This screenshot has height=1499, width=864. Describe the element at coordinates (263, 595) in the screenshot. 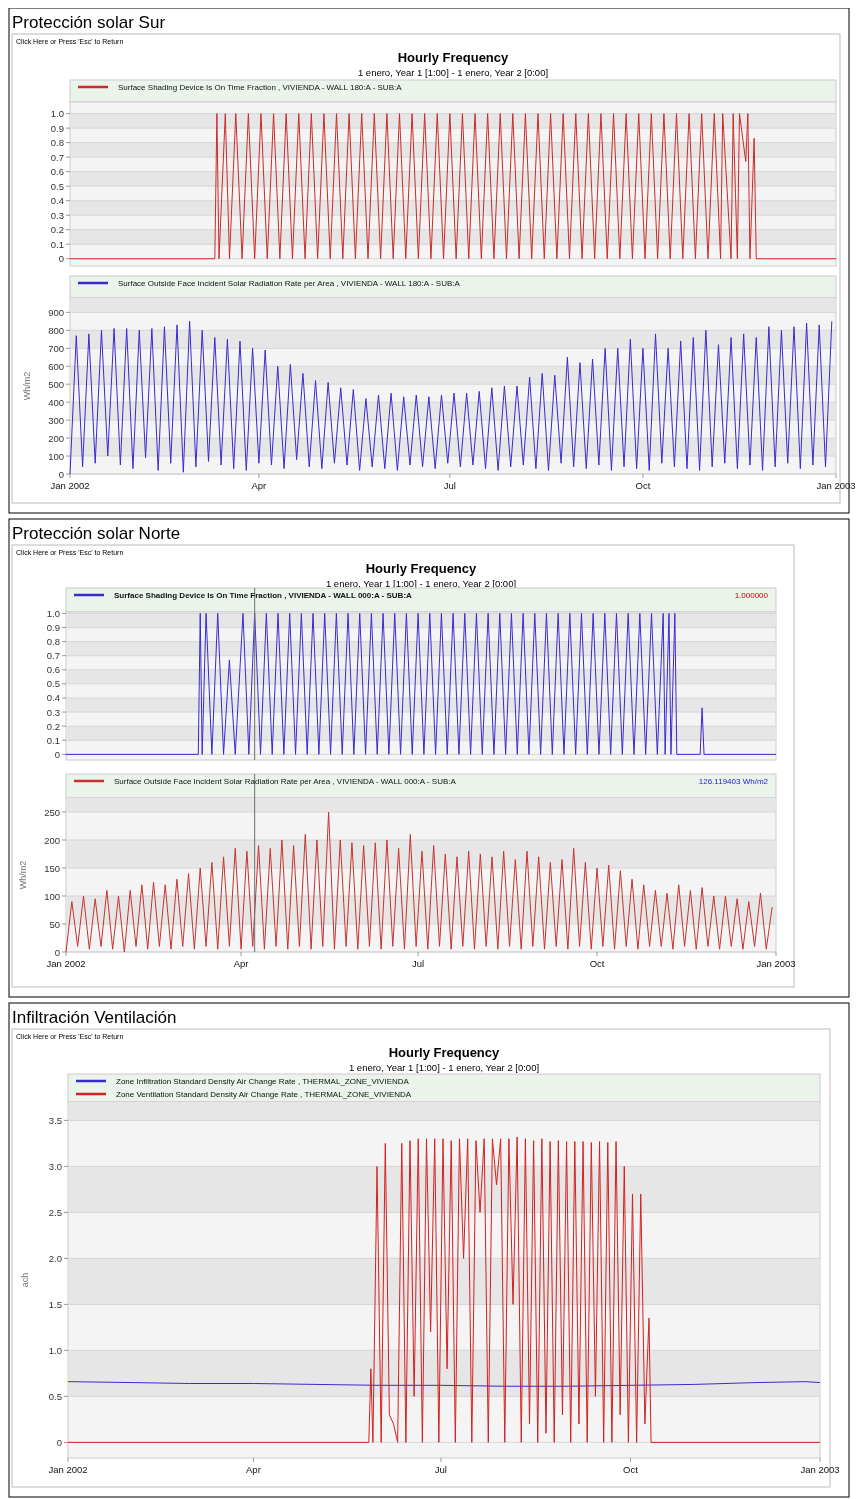

I see `legend-label: Surface Shading Device Is On Time Fraction , VIVIENDA - WALL 000:A - SUB:A` at that location.